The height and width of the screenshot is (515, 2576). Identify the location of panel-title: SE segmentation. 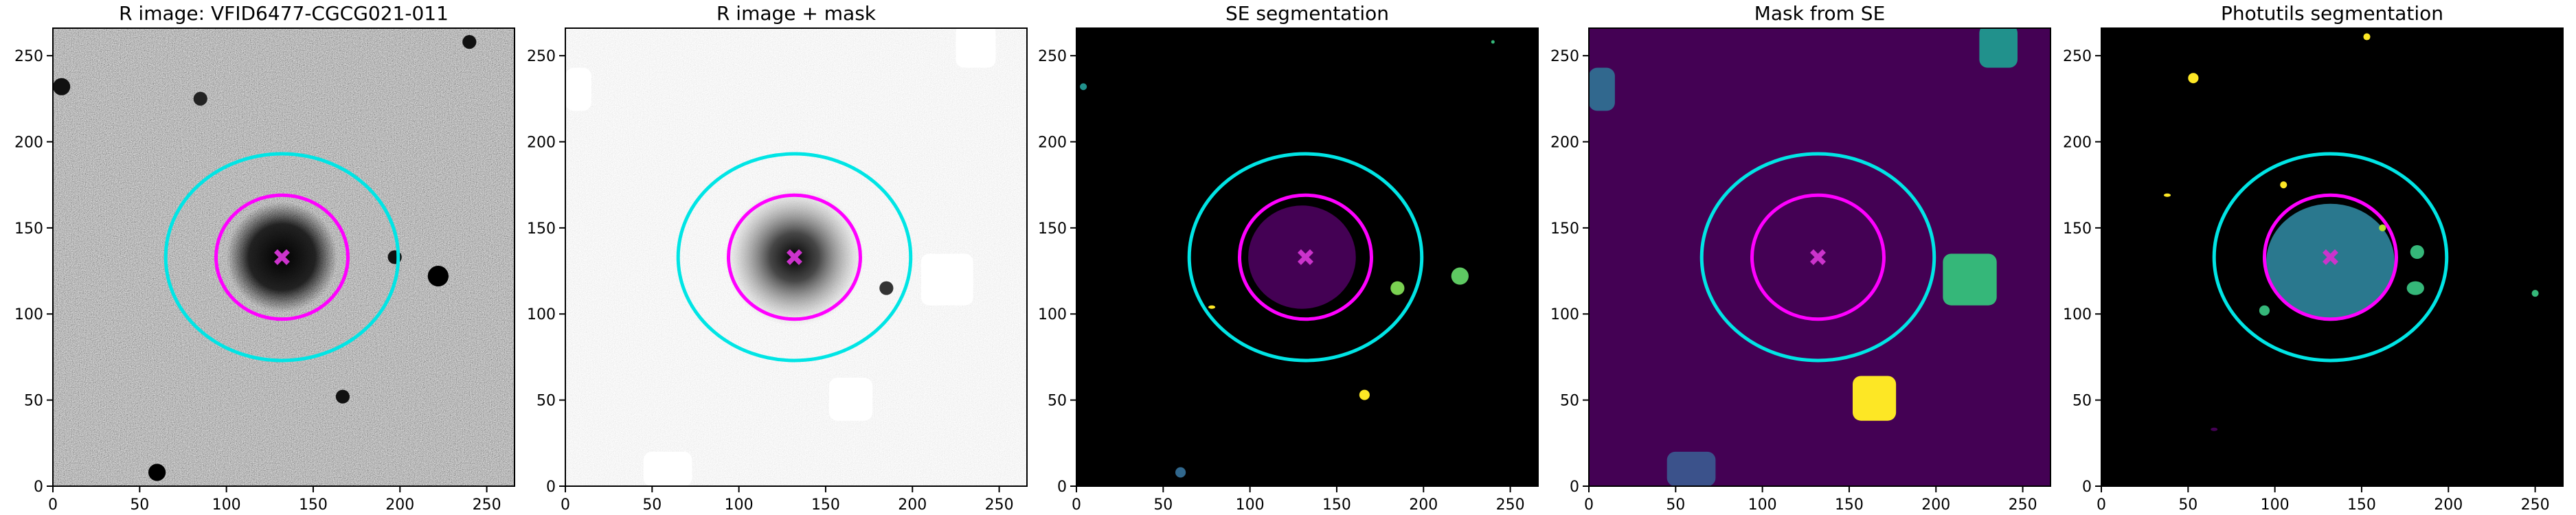
(1307, 13).